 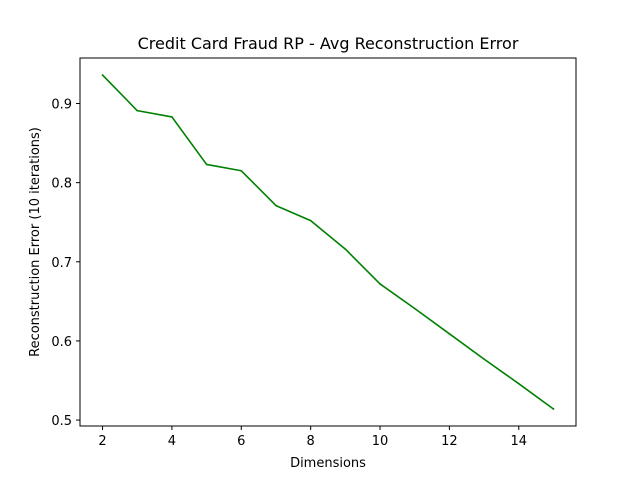 What do you see at coordinates (449, 441) in the screenshot?
I see `x-tick-label: 12` at bounding box center [449, 441].